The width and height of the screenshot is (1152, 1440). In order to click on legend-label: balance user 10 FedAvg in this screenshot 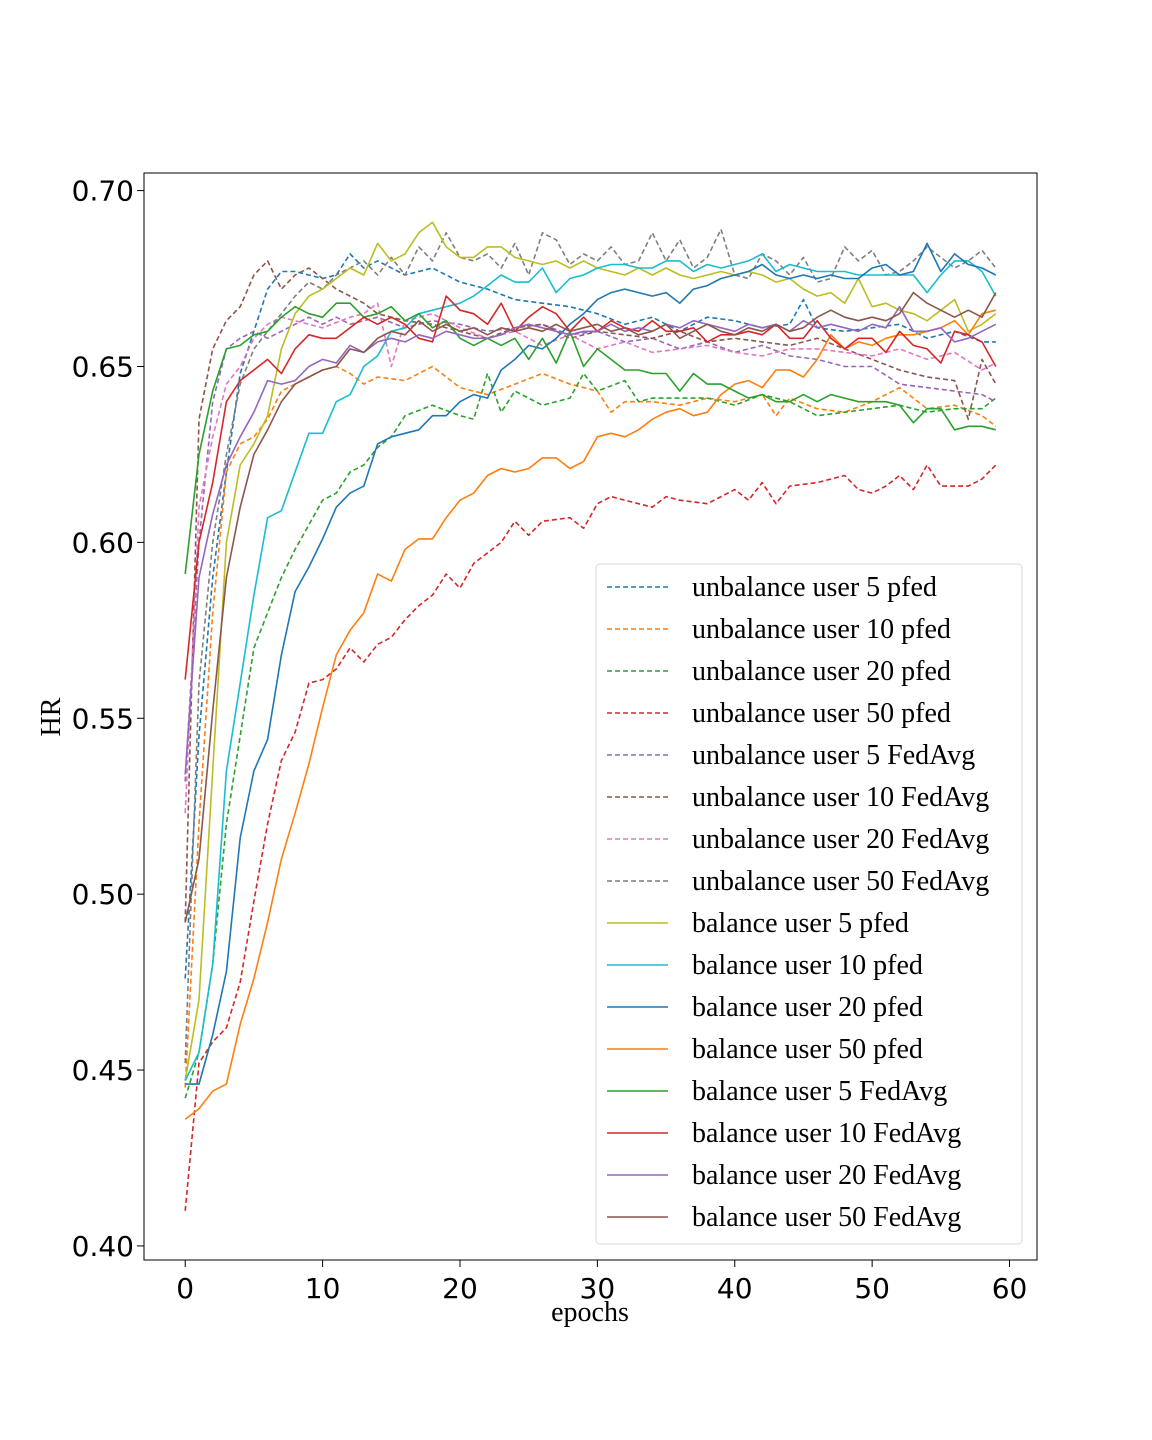, I will do `click(826, 1133)`.